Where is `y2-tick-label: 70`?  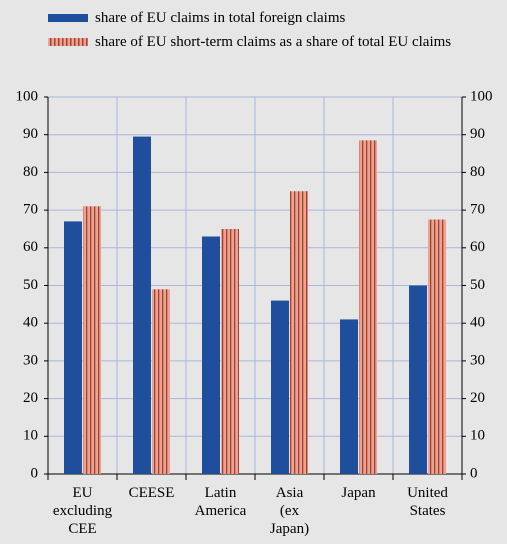
y2-tick-label: 70 is located at coordinates (477, 210).